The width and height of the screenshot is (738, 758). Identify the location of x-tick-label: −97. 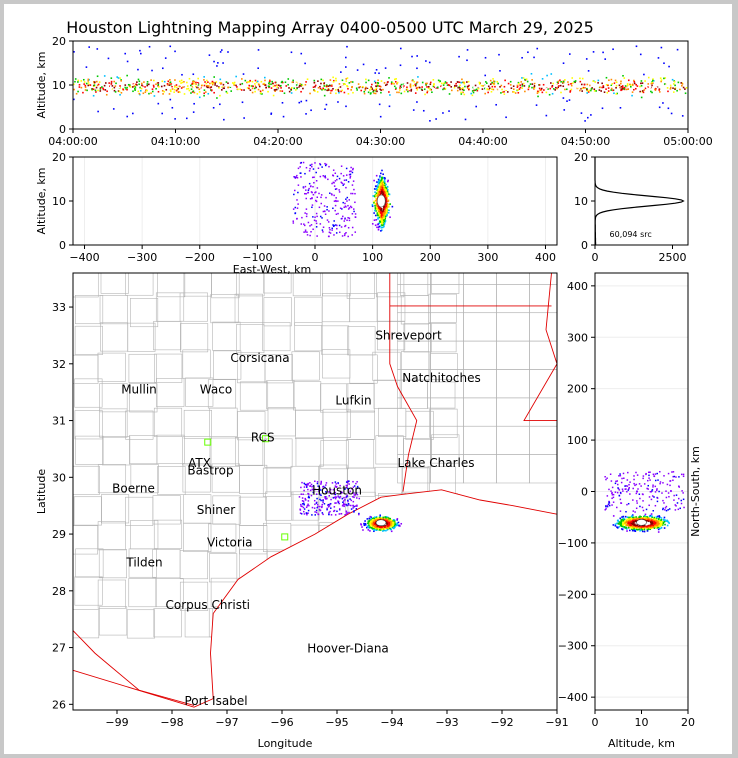
(226, 722).